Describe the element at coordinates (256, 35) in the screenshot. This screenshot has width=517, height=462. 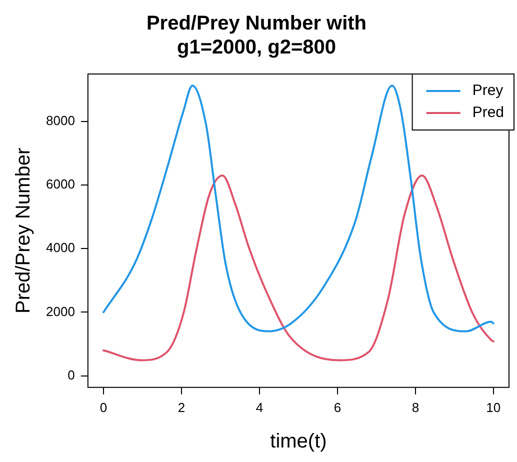
I see `chart-title: Pred/Prey Number with g1=2000, g2=800` at that location.